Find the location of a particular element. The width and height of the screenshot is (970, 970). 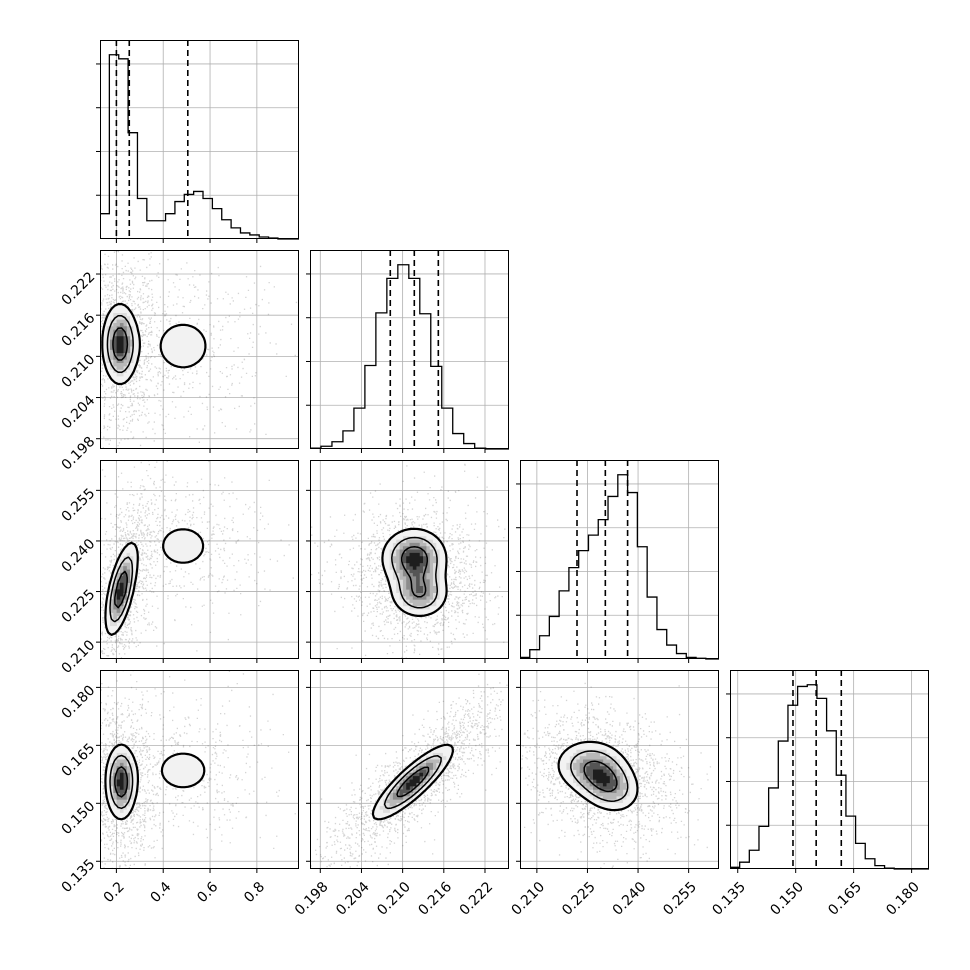

y-tick-label: 0.165 is located at coordinates (79, 760).